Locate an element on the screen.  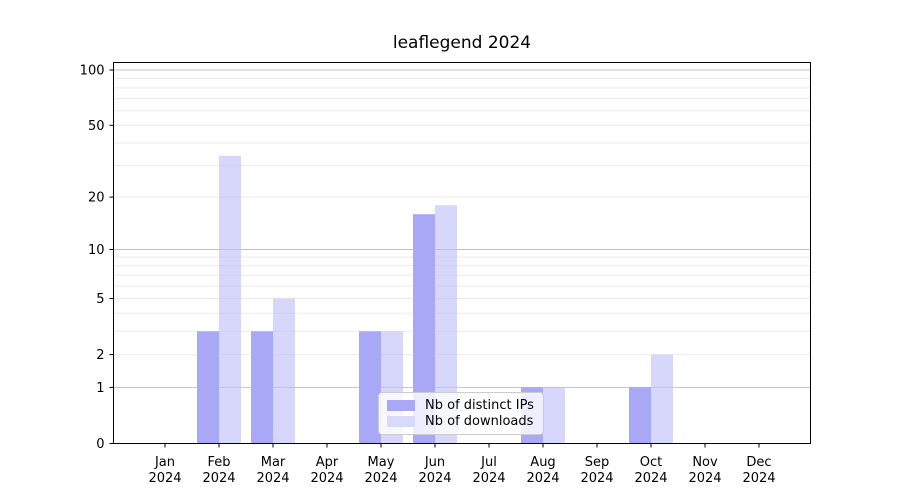
y-tick-label: 100 is located at coordinates (92, 71).